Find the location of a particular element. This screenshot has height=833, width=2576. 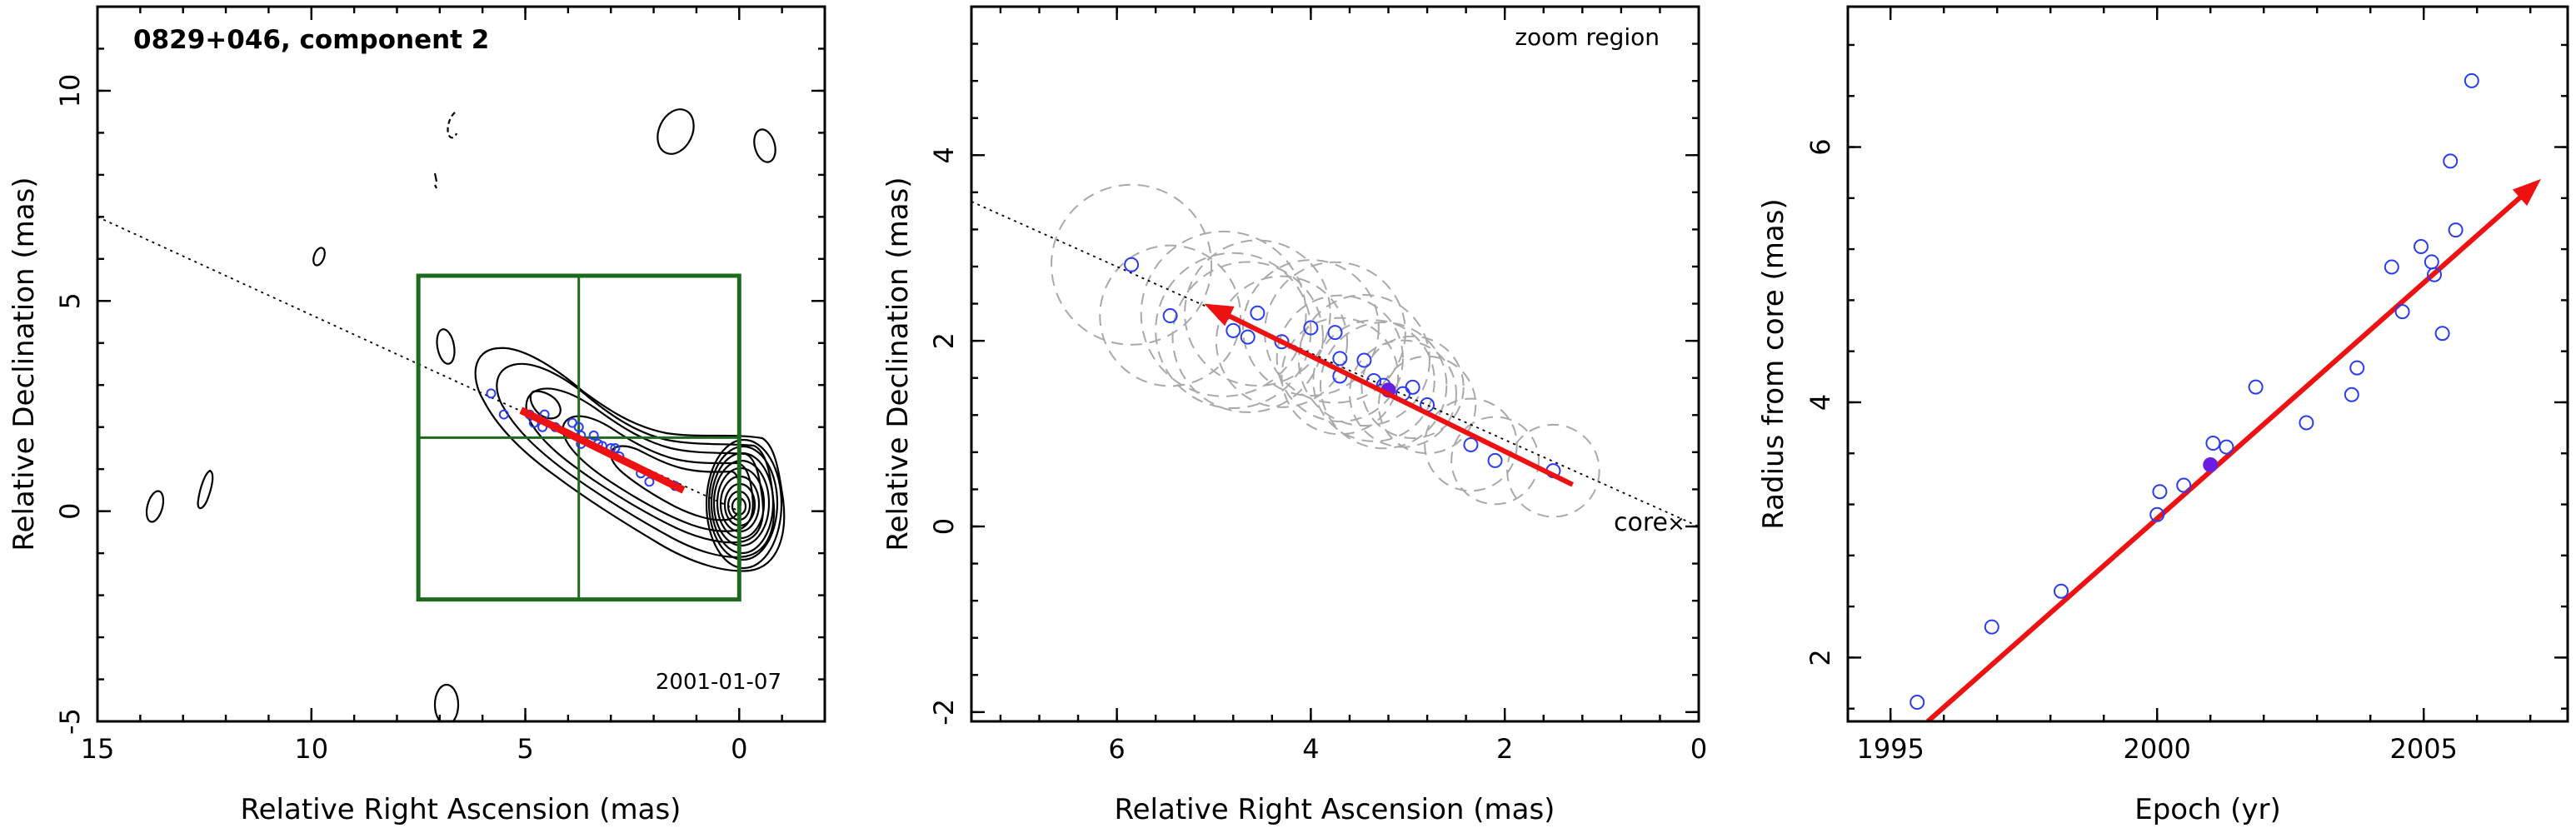

x-tick-label: 2005 is located at coordinates (2423, 749).